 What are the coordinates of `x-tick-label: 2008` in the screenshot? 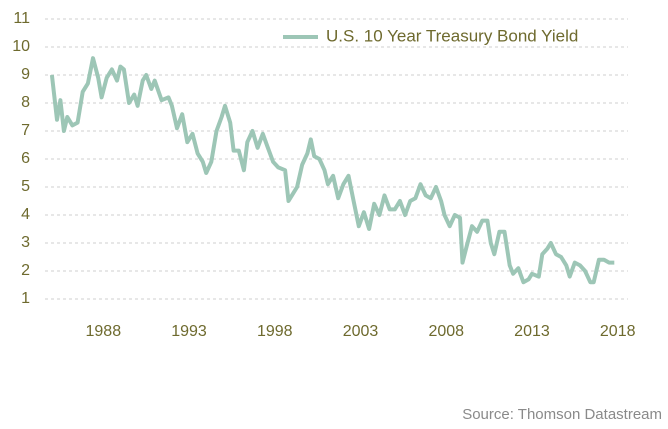 It's located at (446, 331).